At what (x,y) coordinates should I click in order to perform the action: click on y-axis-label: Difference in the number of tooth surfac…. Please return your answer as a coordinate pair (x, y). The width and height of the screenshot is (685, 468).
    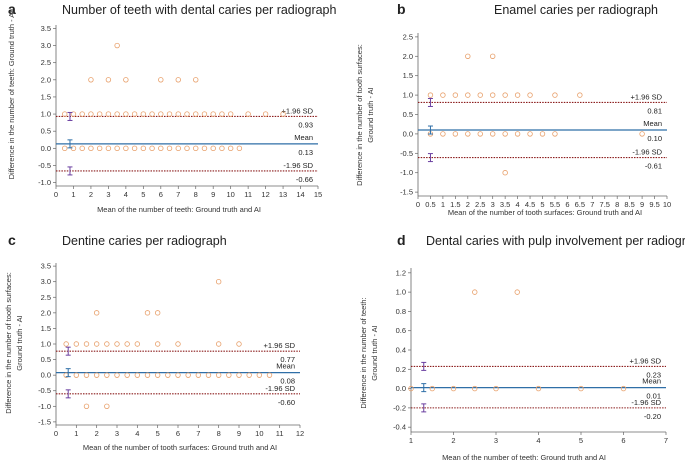
    Looking at the image, I should click on (359, 115).